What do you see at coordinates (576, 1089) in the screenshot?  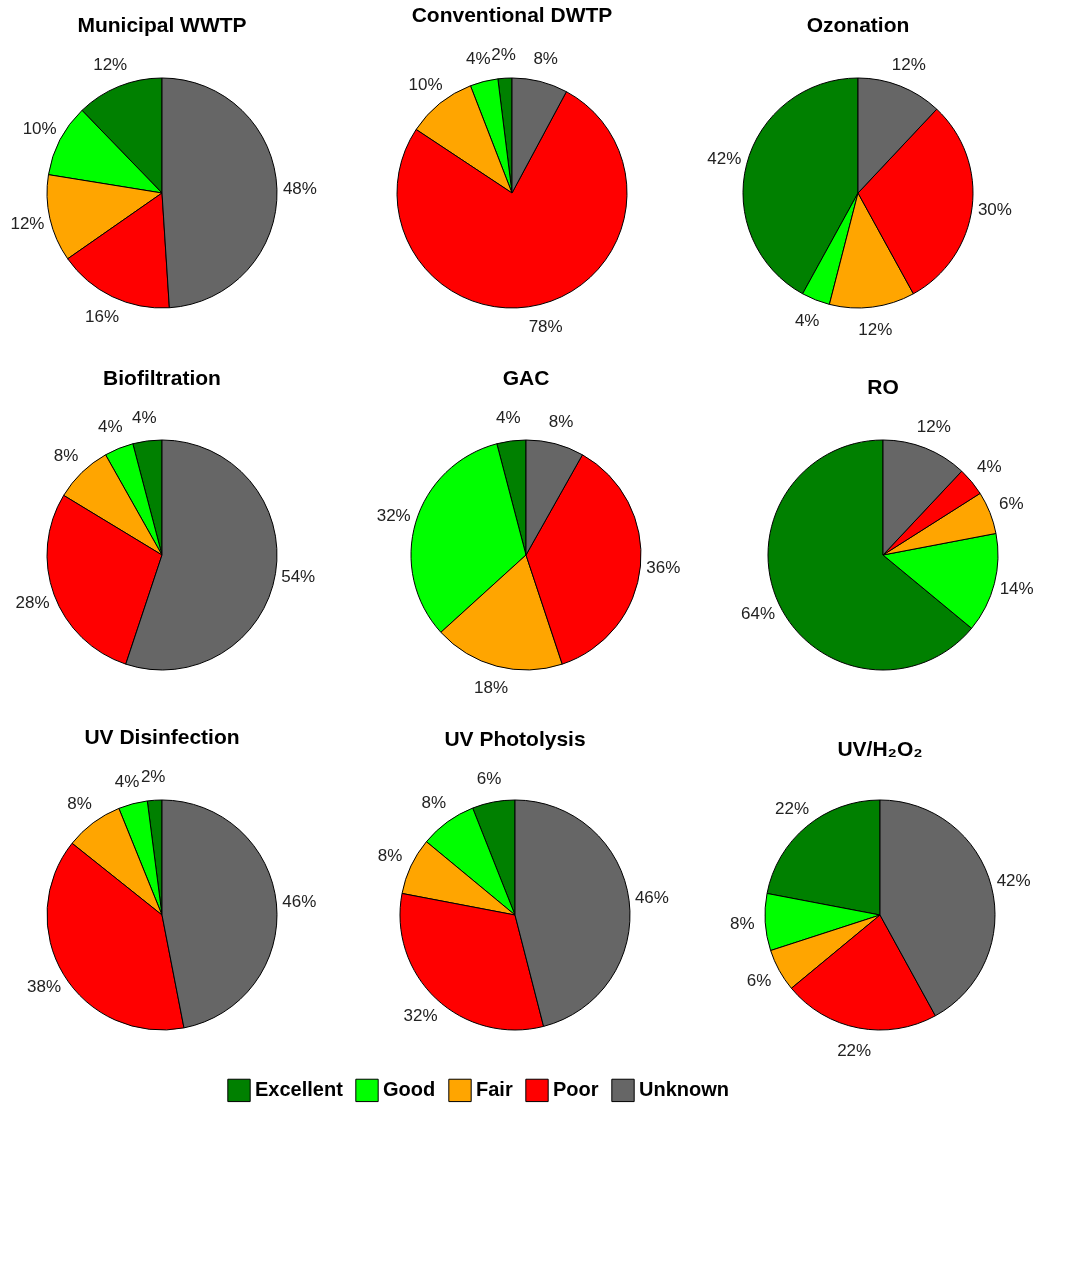 I see `legend-label: Poor` at bounding box center [576, 1089].